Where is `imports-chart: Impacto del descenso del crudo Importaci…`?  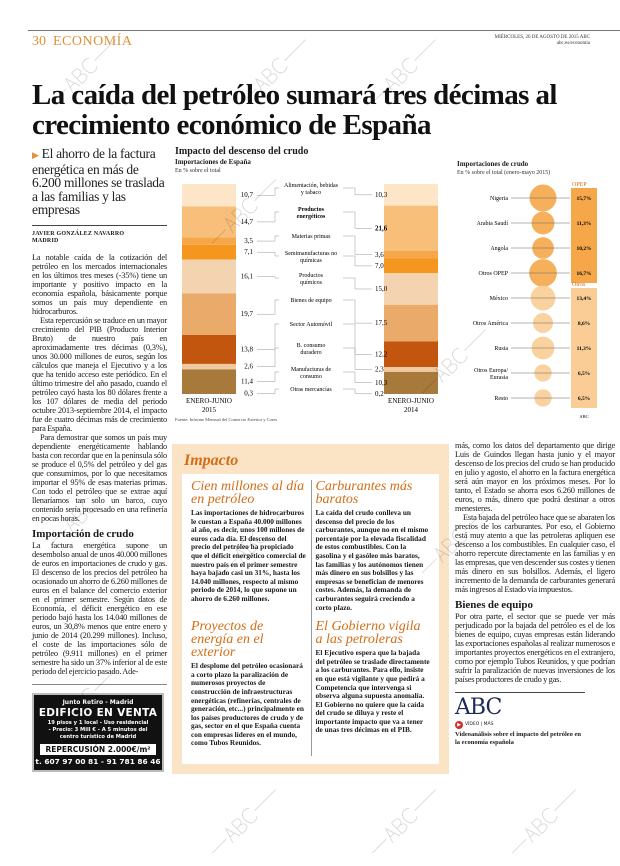 imports-chart: Impacto del descenso del crudo Importaci… is located at coordinates (310, 286).